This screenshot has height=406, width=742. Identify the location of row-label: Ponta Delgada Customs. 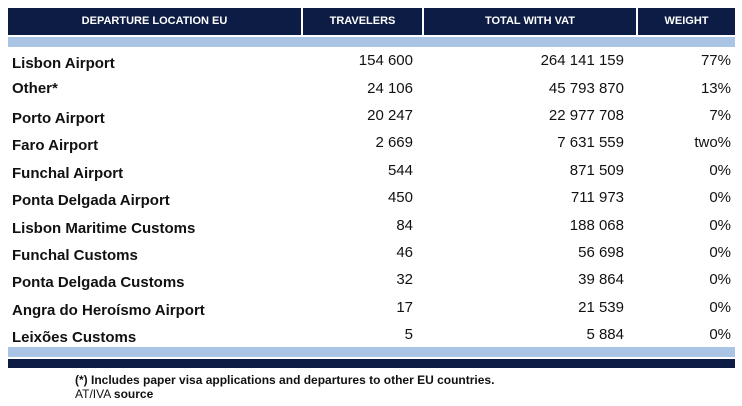
(98, 282).